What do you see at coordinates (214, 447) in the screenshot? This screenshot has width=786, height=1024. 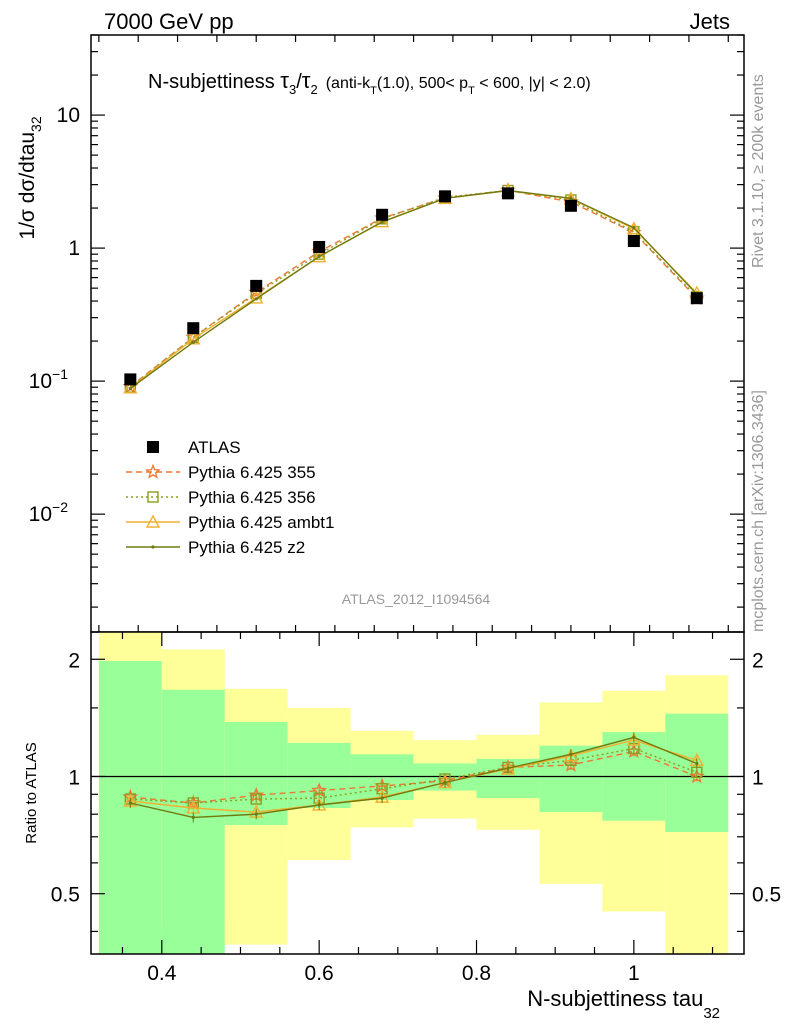 I see `legend-label: ATLAS` at bounding box center [214, 447].